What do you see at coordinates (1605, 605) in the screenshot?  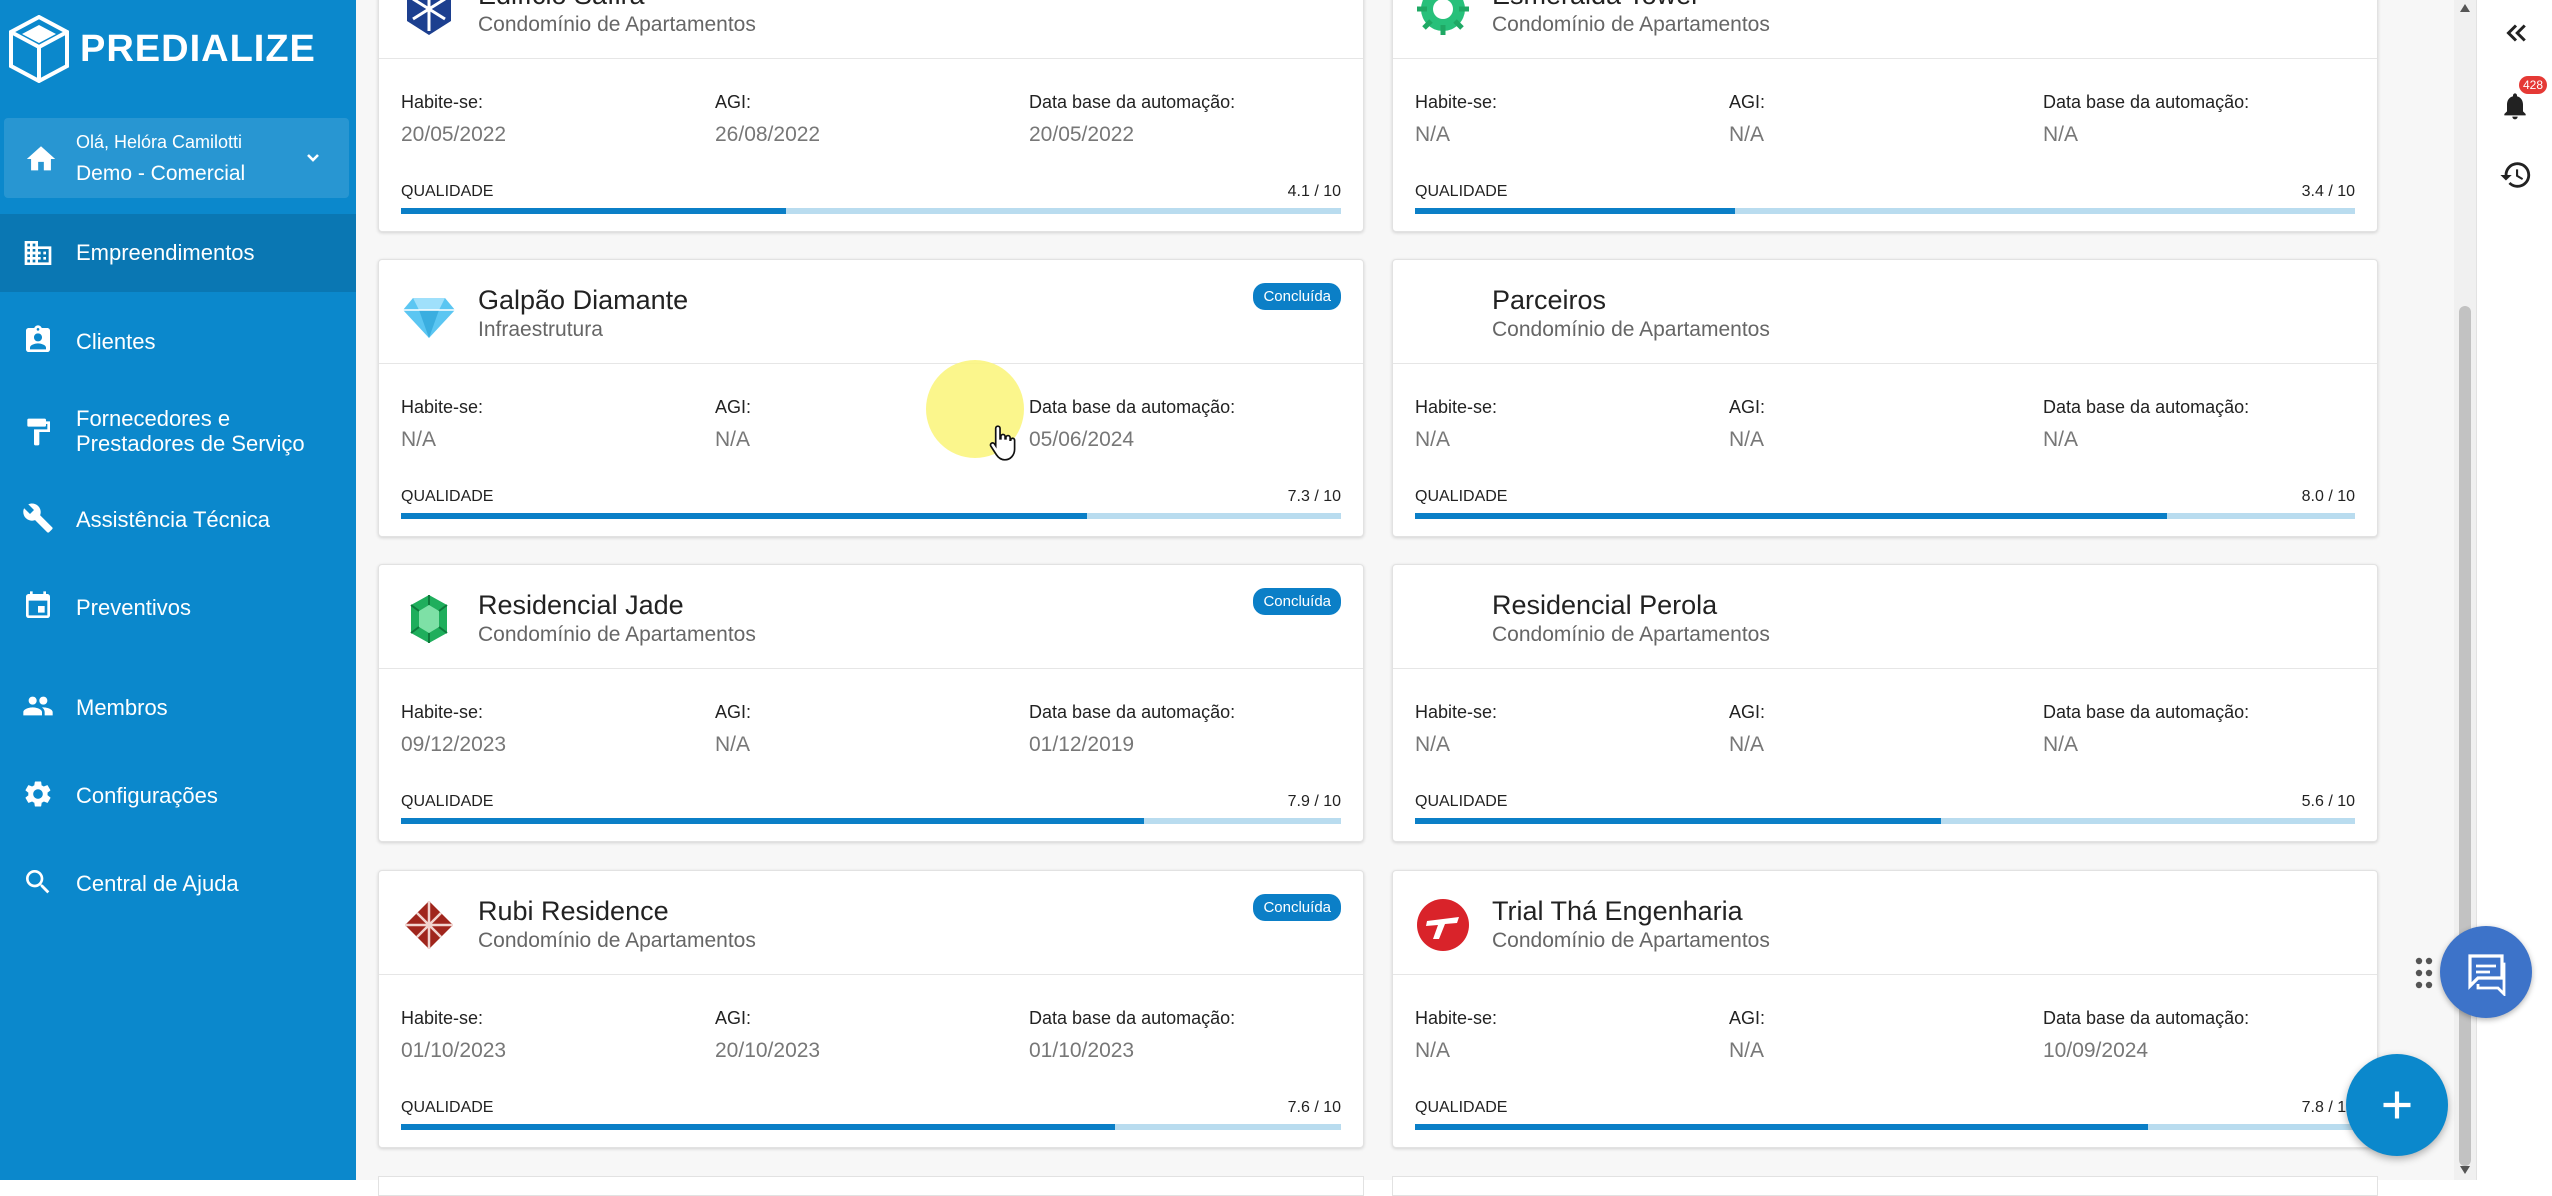 I see `card-title: Residencial Perola` at bounding box center [1605, 605].